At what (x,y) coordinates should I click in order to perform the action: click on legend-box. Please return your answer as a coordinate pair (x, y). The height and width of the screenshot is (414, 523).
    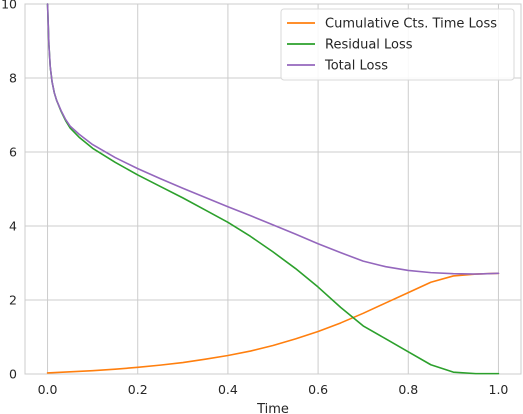
    Looking at the image, I should click on (397, 44).